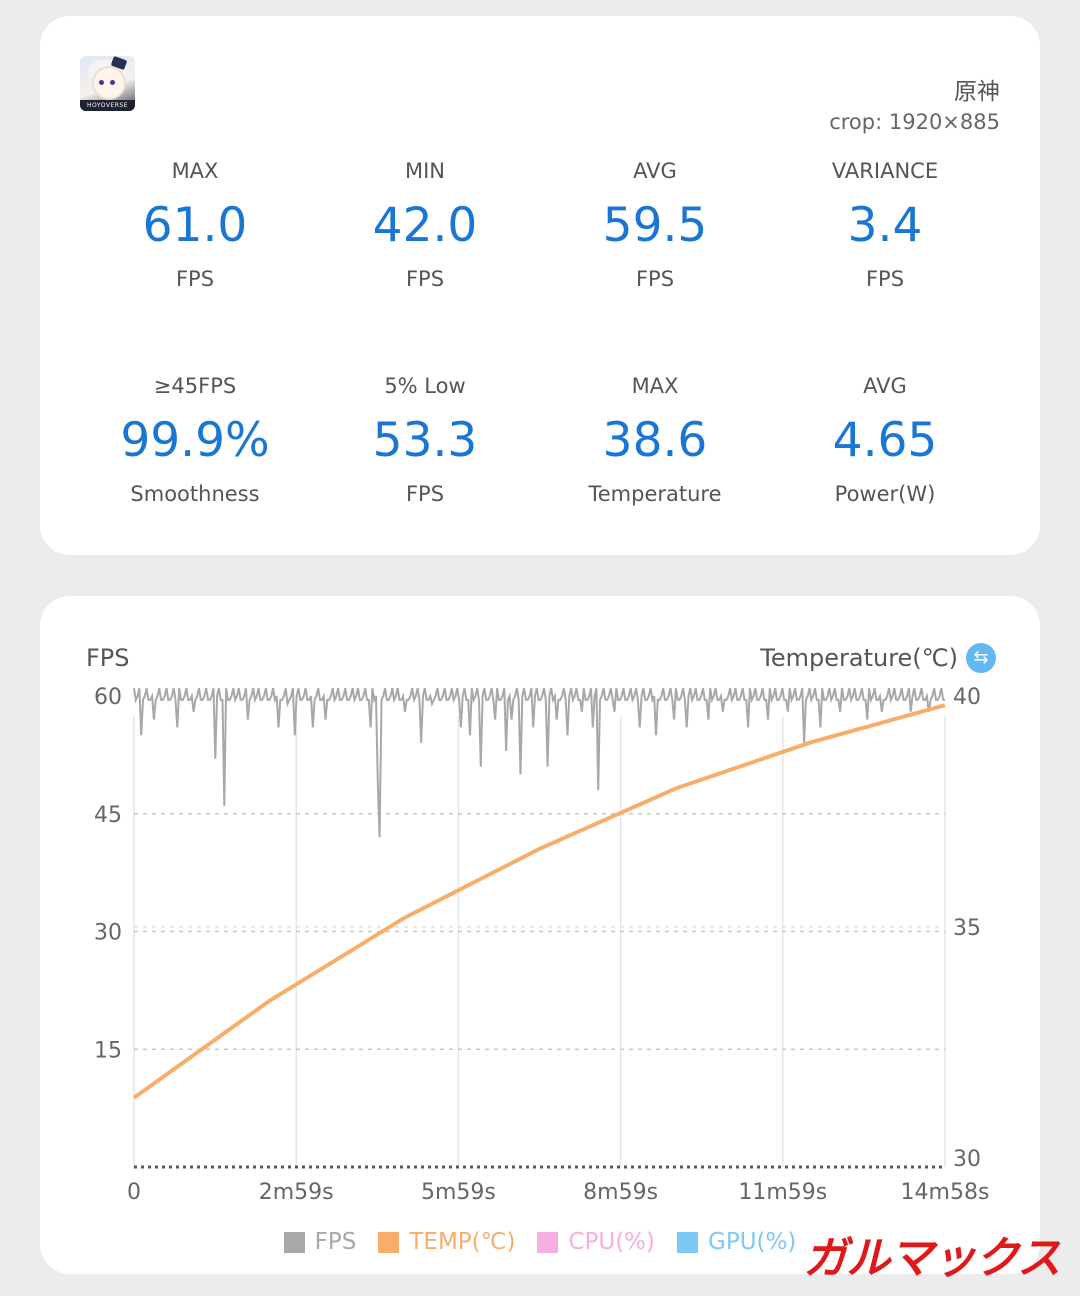  Describe the element at coordinates (981, 658) in the screenshot. I see `swap-icon: ⇆` at that location.